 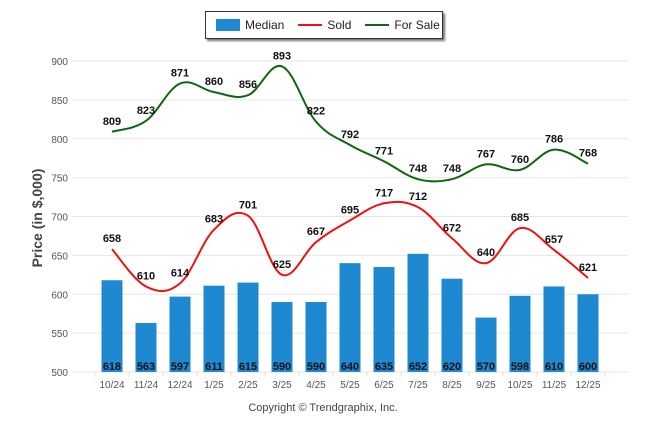 What do you see at coordinates (112, 122) in the screenshot?
I see `for-sale-data-label: 809` at bounding box center [112, 122].